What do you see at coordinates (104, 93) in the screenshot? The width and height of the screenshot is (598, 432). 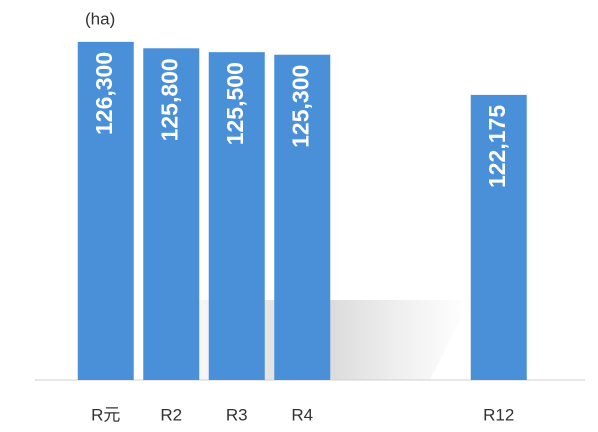 I see `value-label: 126,300` at bounding box center [104, 93].